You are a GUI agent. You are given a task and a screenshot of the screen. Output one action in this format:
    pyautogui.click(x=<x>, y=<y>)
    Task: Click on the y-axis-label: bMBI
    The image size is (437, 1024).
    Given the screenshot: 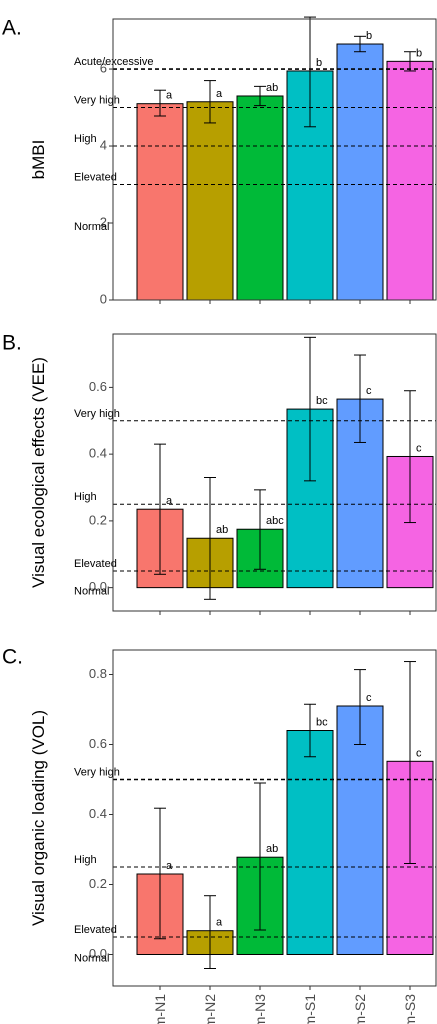 What is the action you would take?
    pyautogui.click(x=38, y=160)
    